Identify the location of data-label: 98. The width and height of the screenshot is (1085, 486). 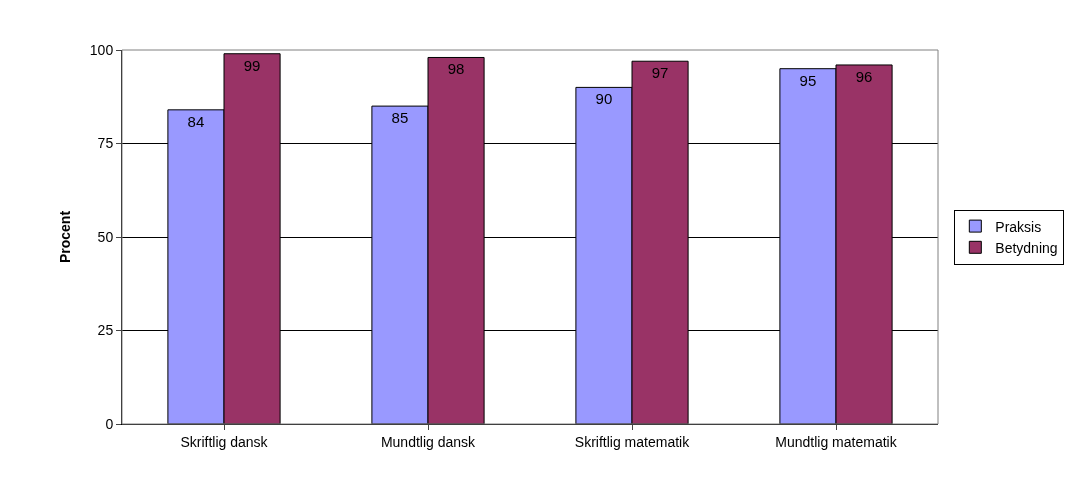
(456, 69).